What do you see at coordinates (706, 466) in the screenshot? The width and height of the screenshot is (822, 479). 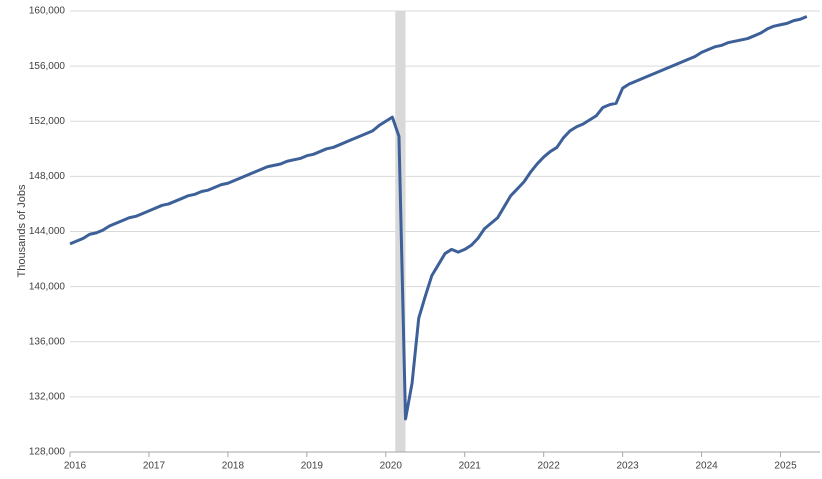 I see `x-tick-label: 2024` at bounding box center [706, 466].